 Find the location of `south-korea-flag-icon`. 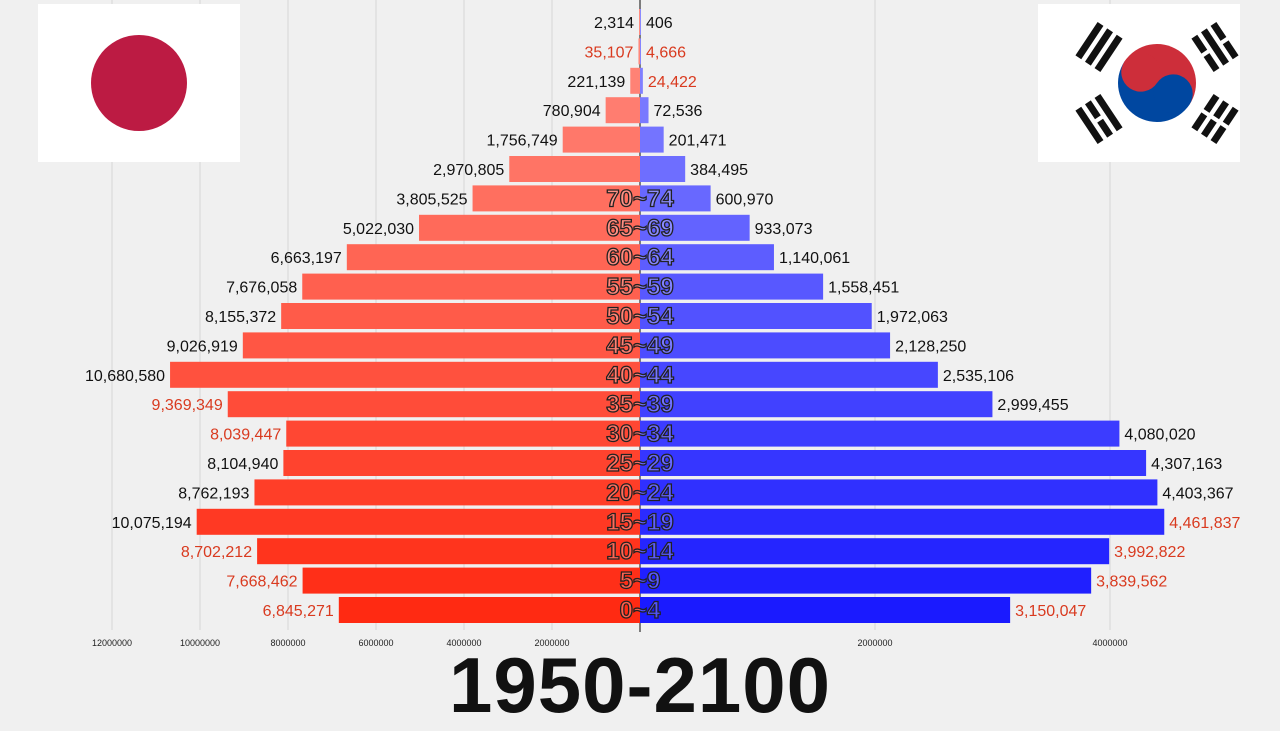

south-korea-flag-icon is located at coordinates (1139, 83).